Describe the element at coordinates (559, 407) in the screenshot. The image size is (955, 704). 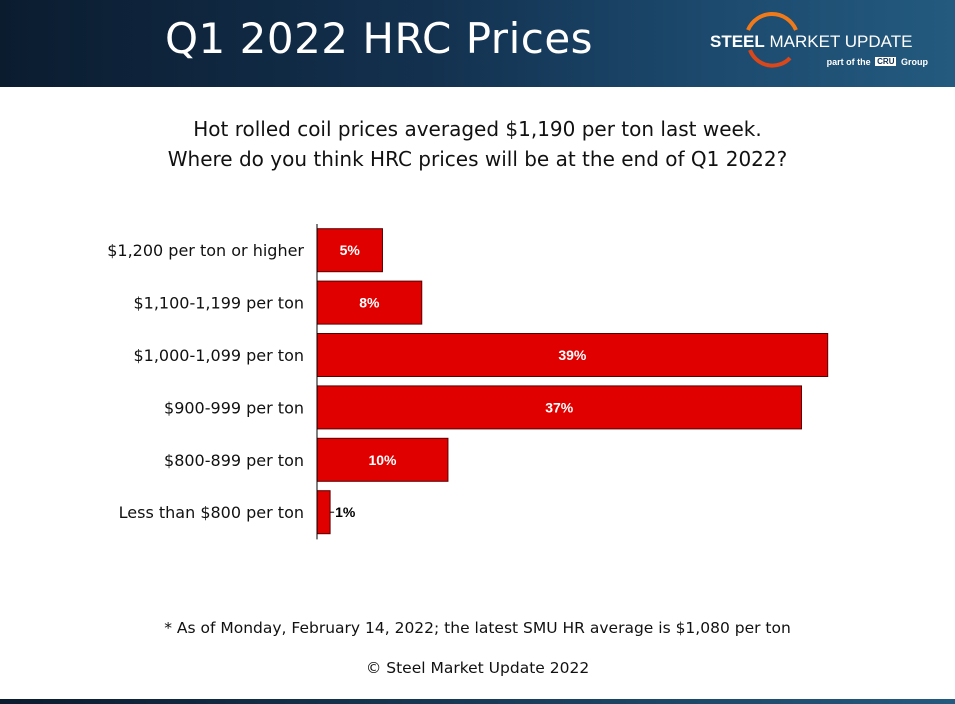
I see `data-label: 37%` at that location.